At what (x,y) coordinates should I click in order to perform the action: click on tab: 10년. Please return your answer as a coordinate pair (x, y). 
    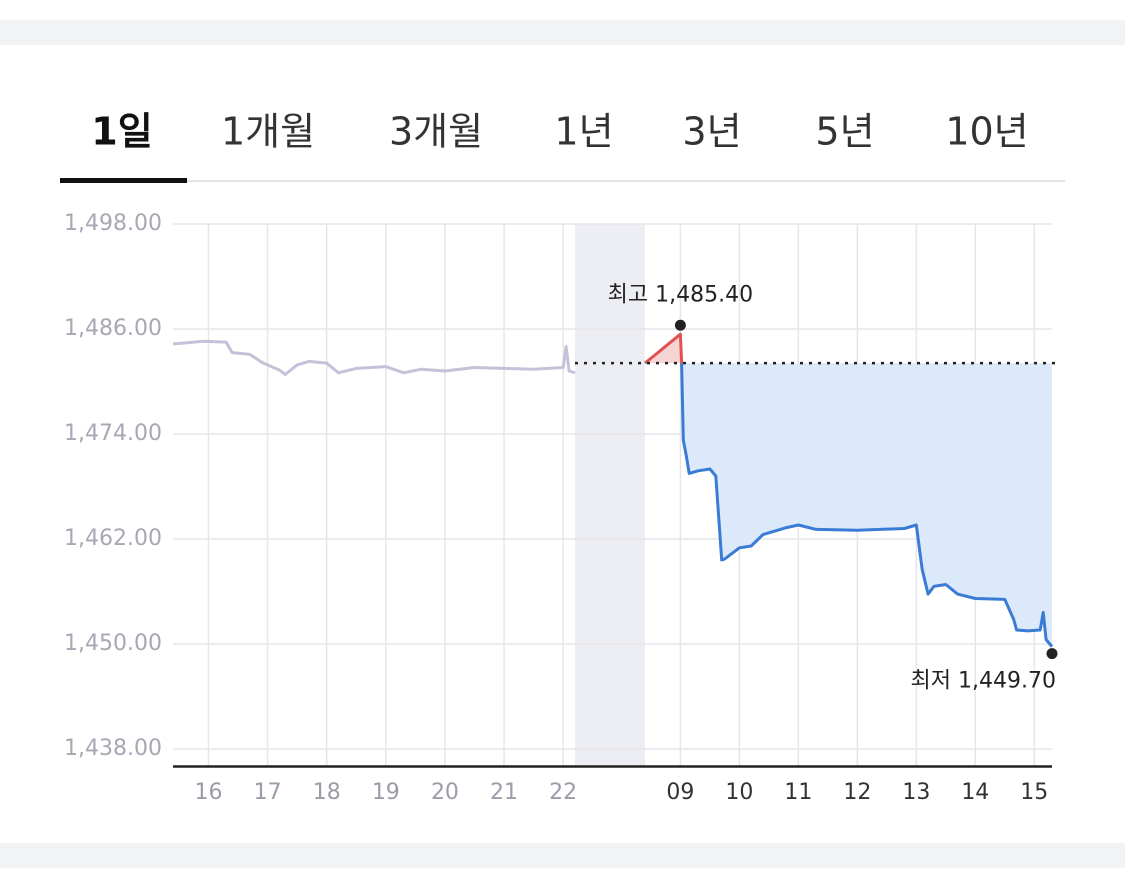
    Looking at the image, I should click on (986, 132).